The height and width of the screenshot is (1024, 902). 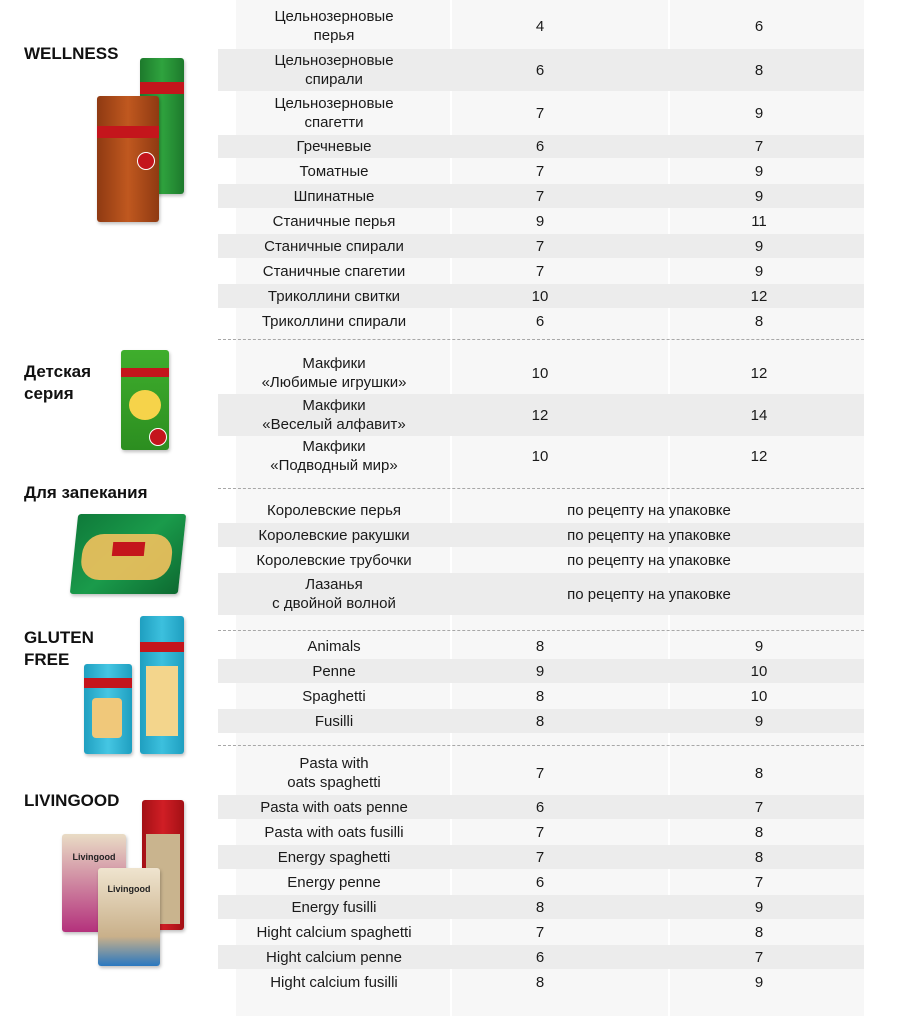 What do you see at coordinates (72, 800) in the screenshot?
I see `section-title-livingood: LIVINGOOD` at bounding box center [72, 800].